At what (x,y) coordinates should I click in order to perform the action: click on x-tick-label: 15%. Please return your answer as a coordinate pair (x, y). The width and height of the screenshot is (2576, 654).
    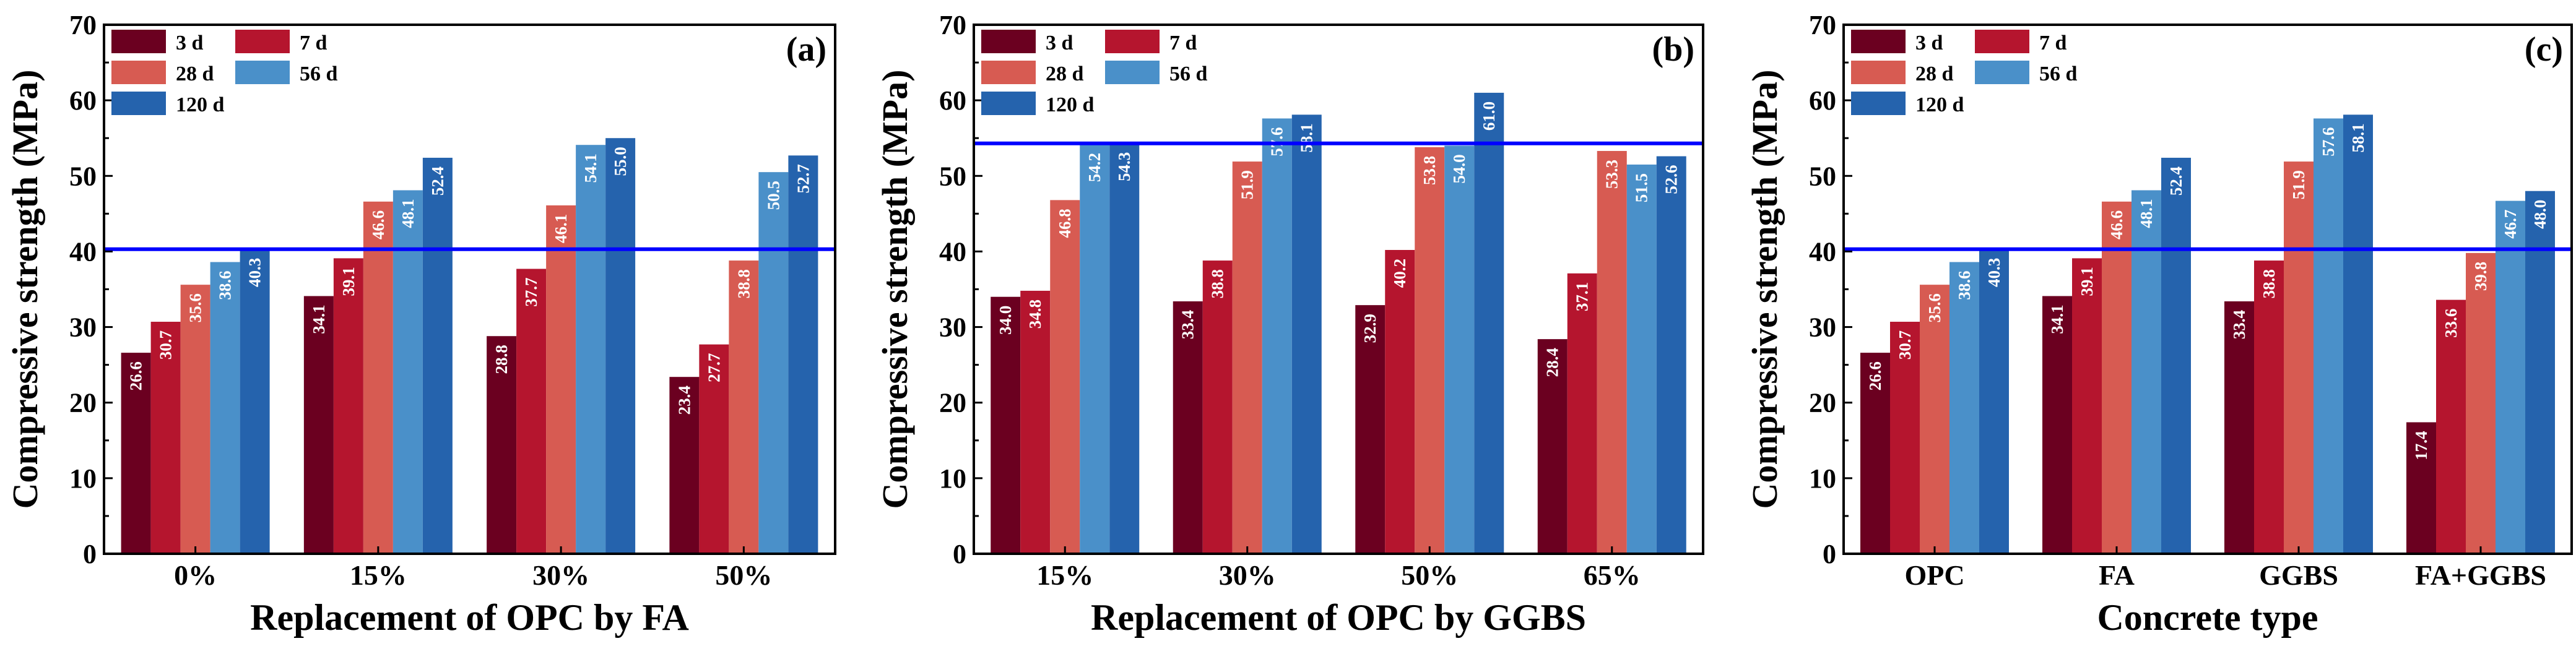
    Looking at the image, I should click on (378, 575).